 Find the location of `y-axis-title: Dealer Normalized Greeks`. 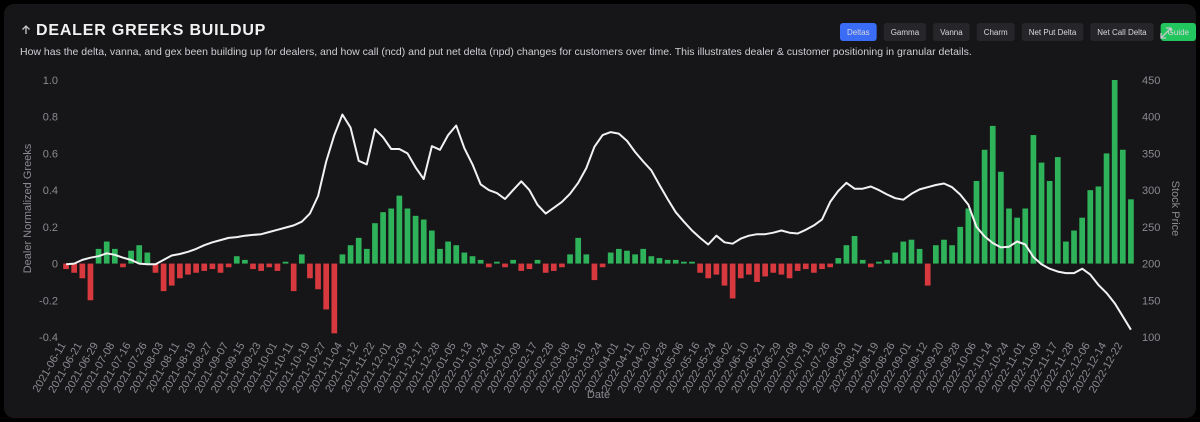

y-axis-title: Dealer Normalized Greeks is located at coordinates (28, 208).